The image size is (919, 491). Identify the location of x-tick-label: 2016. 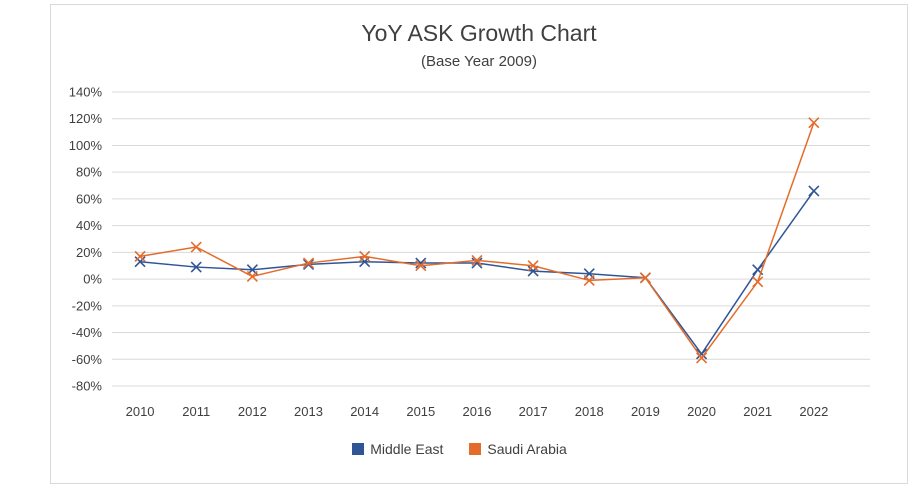
(477, 411).